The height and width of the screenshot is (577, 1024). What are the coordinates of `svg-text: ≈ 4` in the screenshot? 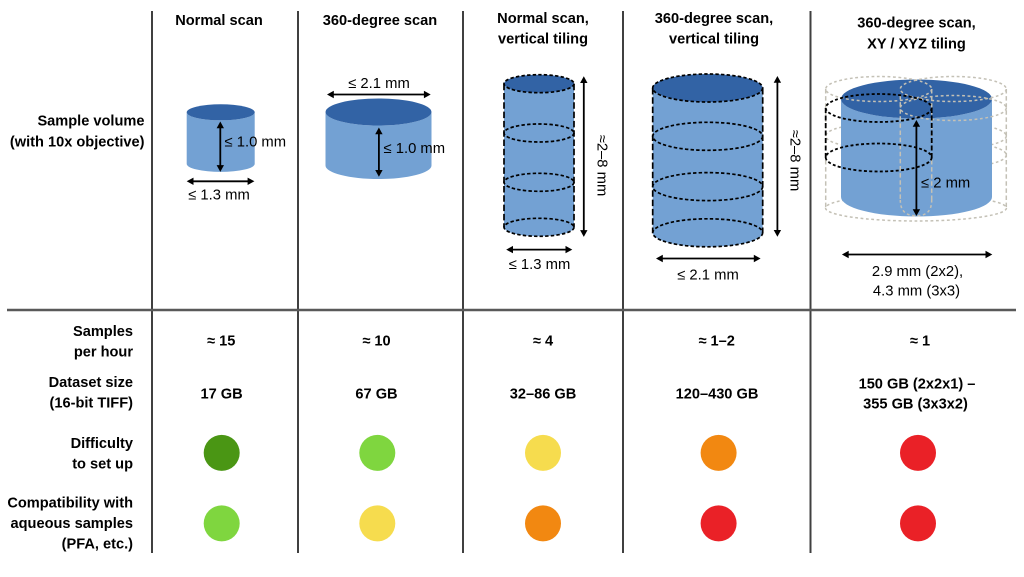 It's located at (543, 342).